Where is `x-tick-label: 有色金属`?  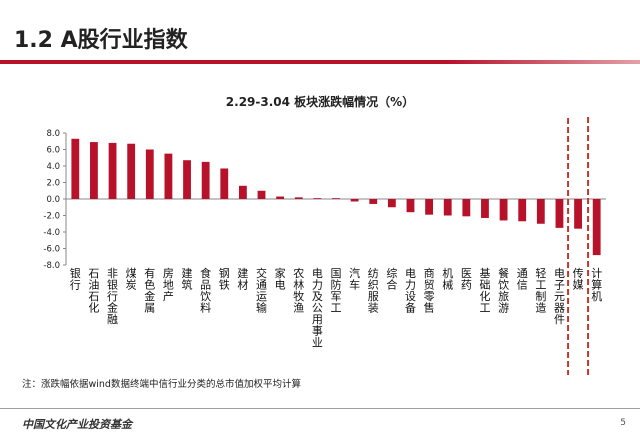 x-tick-label: 有色金属 is located at coordinates (149, 290).